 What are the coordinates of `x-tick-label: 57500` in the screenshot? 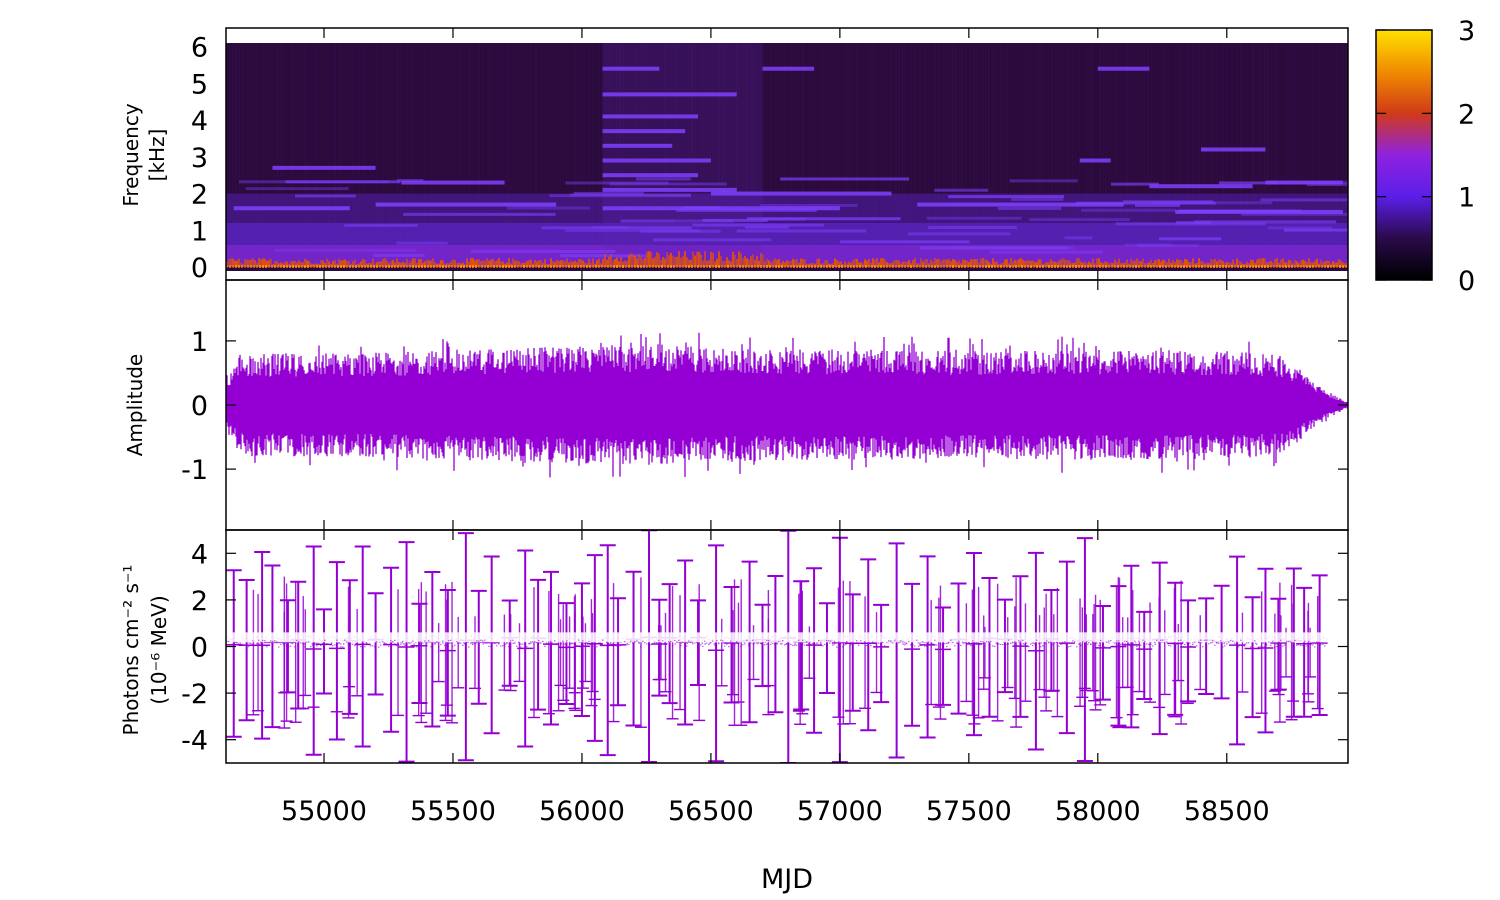 It's located at (969, 811).